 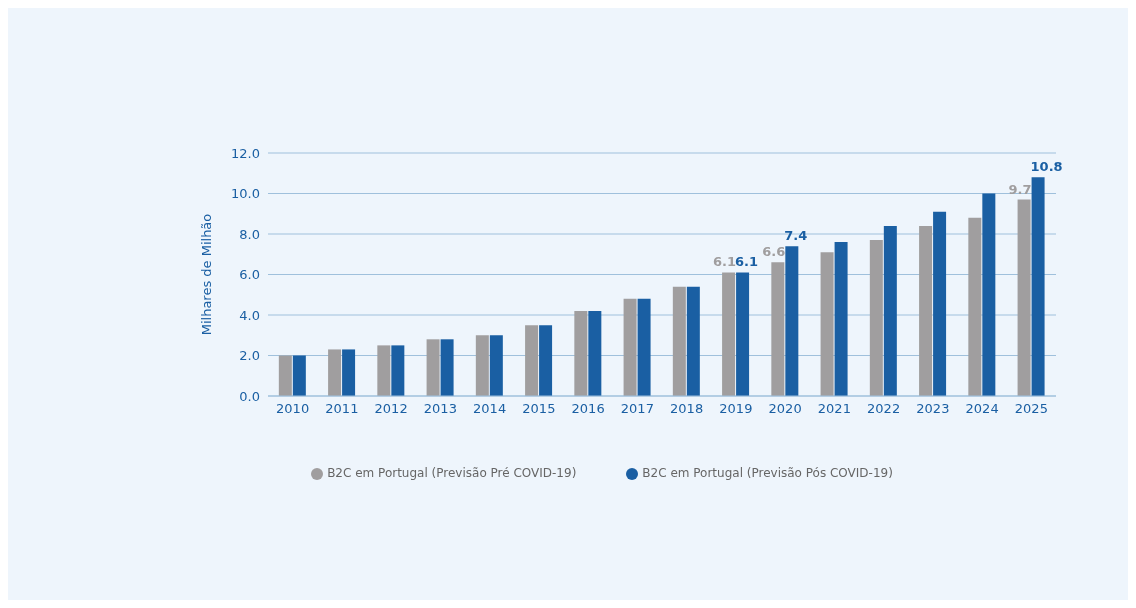 I want to click on x-tick-label: 2023, so click(x=933, y=409).